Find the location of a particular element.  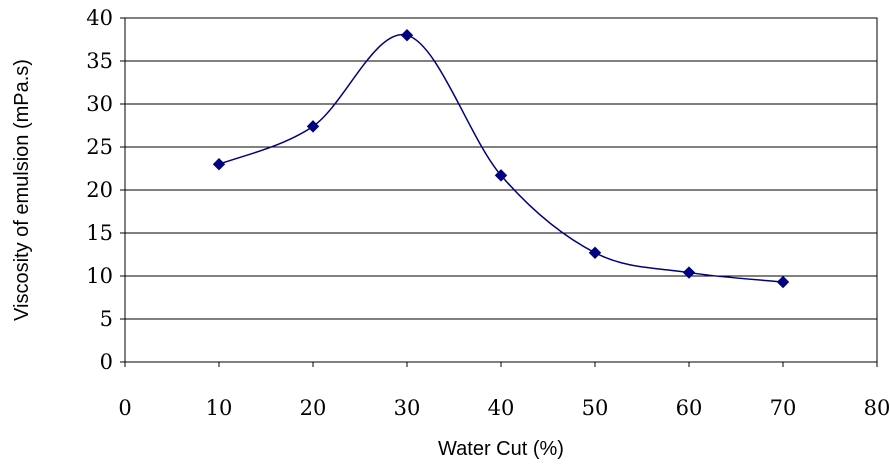

y-tick-label-8: 40 is located at coordinates (99, 18).